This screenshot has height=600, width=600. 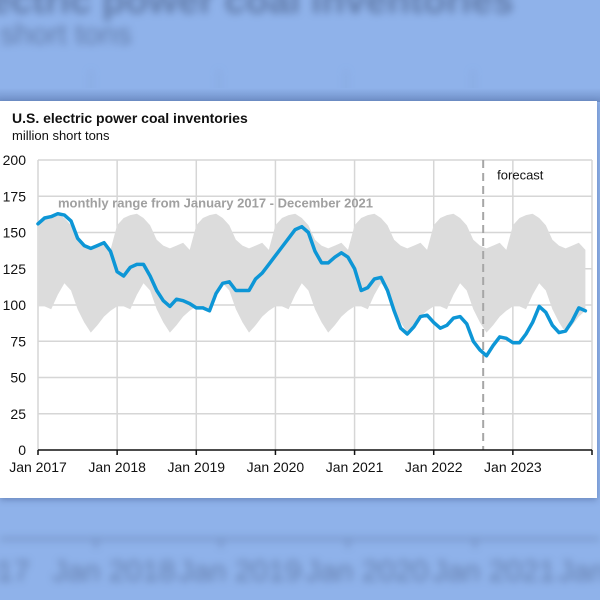 What do you see at coordinates (15, 571) in the screenshot?
I see `background-tick-label: 017` at bounding box center [15, 571].